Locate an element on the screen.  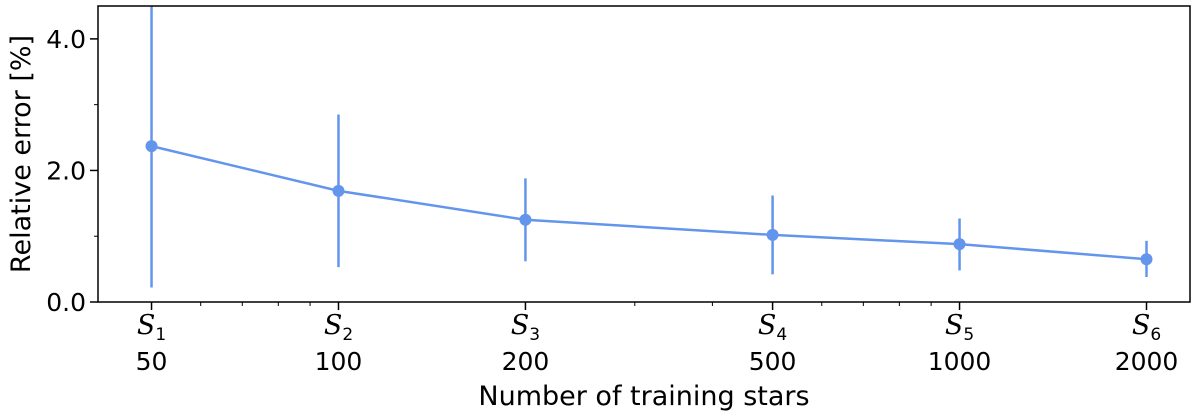
x-set-label: S5 is located at coordinates (959, 327).